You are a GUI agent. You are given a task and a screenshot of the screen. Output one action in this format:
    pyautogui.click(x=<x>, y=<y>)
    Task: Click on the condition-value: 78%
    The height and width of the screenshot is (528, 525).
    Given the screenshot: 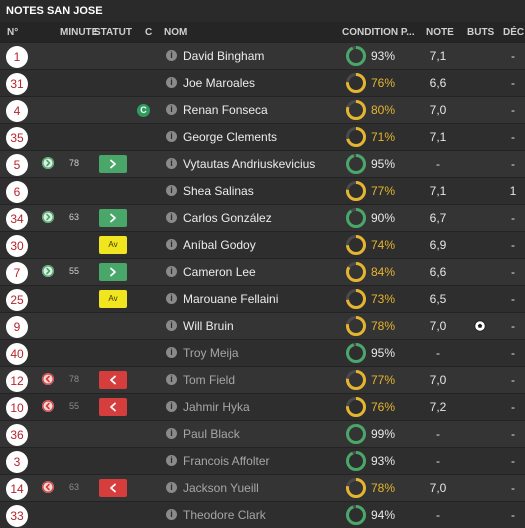 What is the action you would take?
    pyautogui.click(x=383, y=326)
    